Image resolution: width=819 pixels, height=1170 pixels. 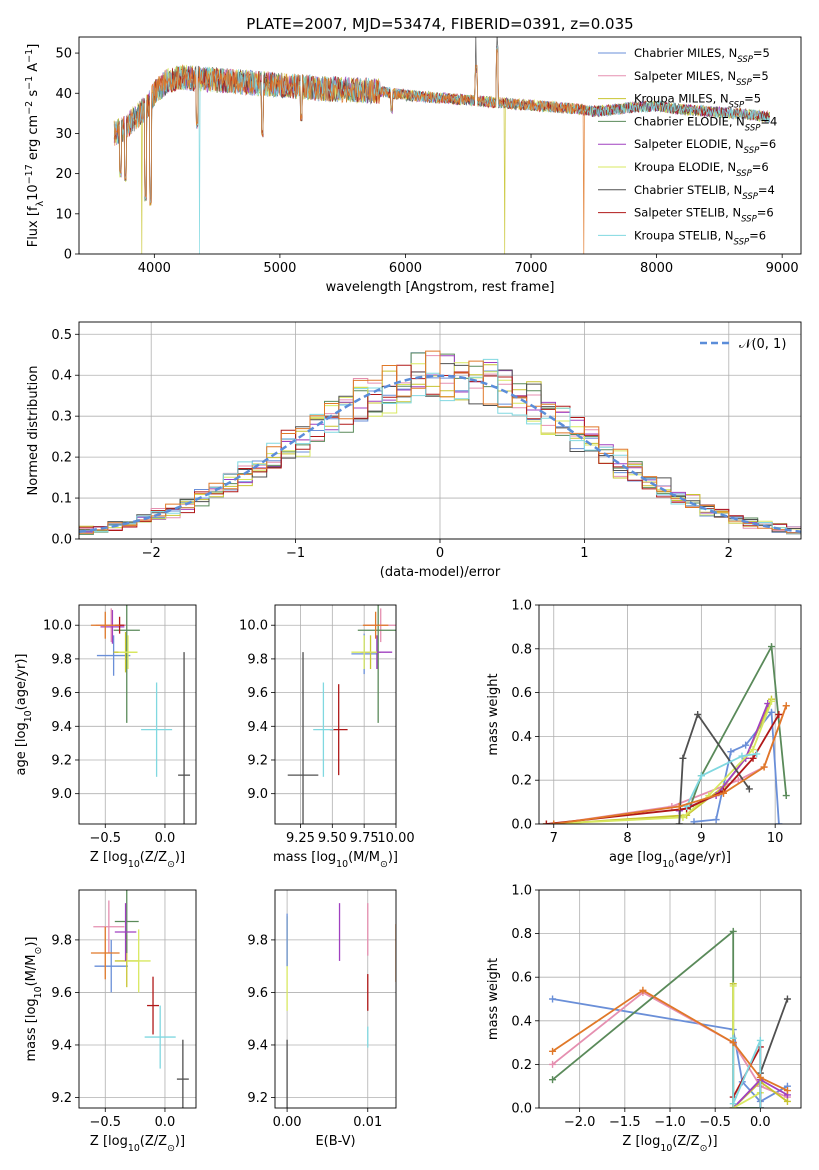 I want to click on tick-label-x: 0.01, so click(x=367, y=1122).